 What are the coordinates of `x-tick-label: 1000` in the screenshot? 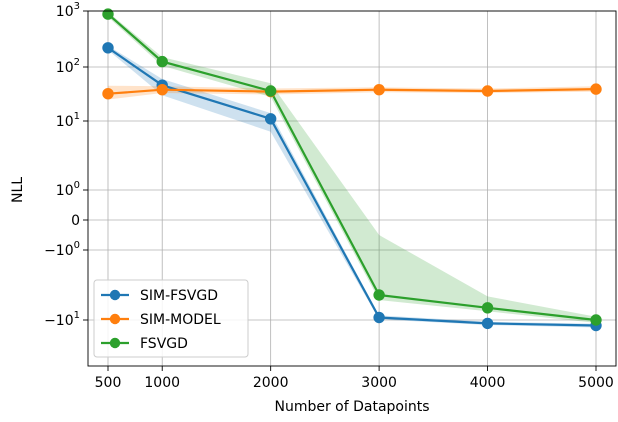 It's located at (162, 383).